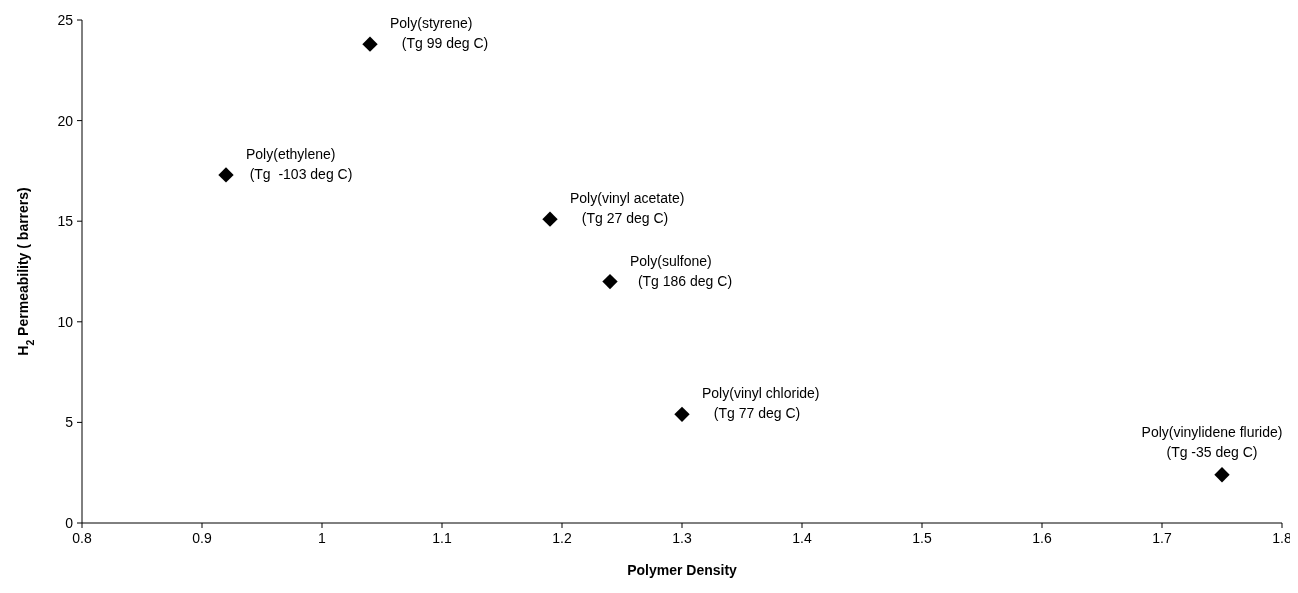  What do you see at coordinates (1162, 538) in the screenshot?
I see `x-tick-label: 1.7` at bounding box center [1162, 538].